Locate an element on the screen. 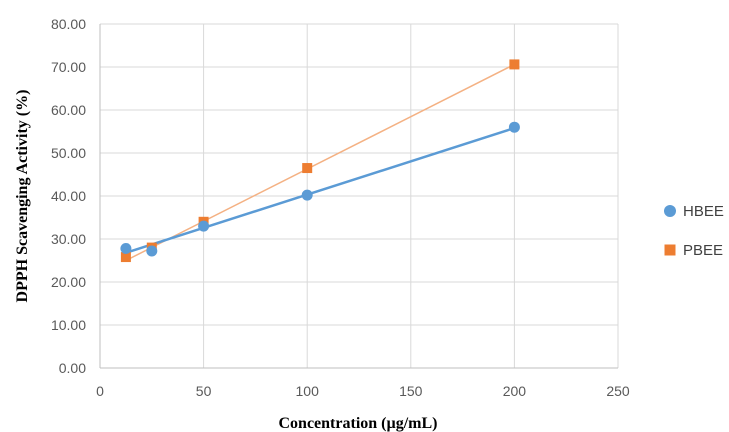  x-tick-label: 0 is located at coordinates (100, 391).